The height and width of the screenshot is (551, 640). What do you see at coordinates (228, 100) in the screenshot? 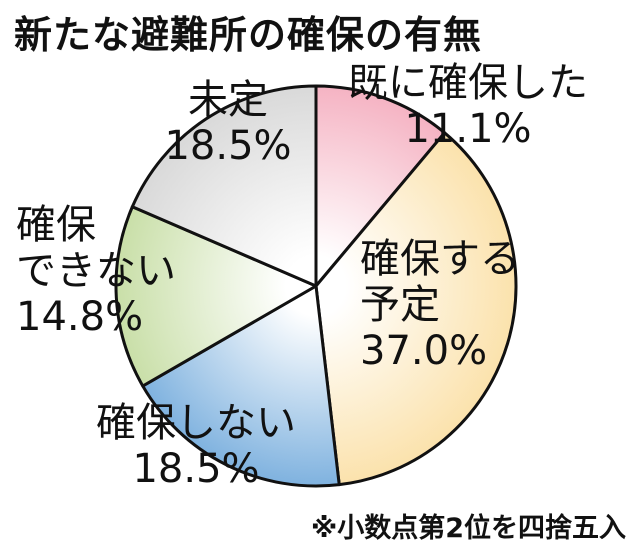
I see `slice-category-label-5: 未定` at bounding box center [228, 100].